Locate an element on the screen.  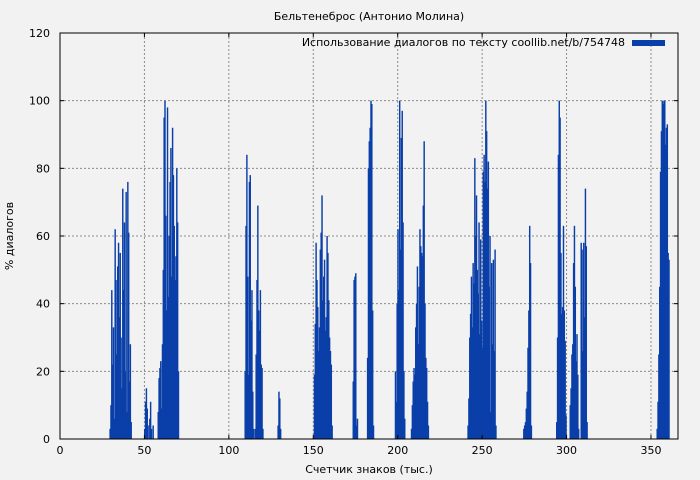
y-tick-label: 120 is located at coordinates (39, 33).